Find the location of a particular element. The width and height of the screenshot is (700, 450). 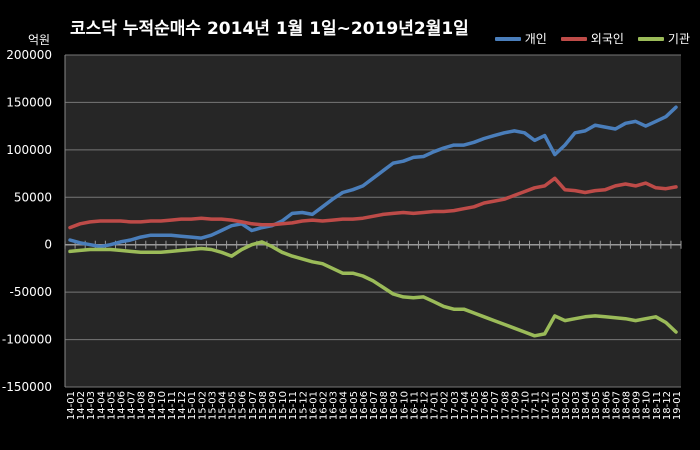

x-tick-label: 17-04 is located at coordinates (465, 405).